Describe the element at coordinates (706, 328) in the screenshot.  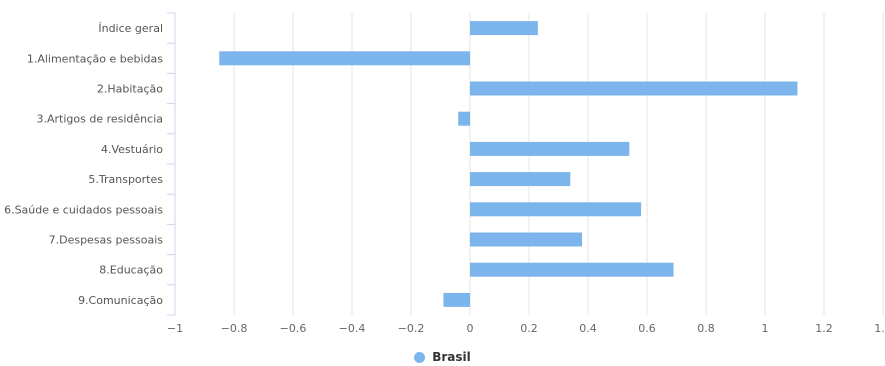
I see `value-tick-label: 0.8` at that location.